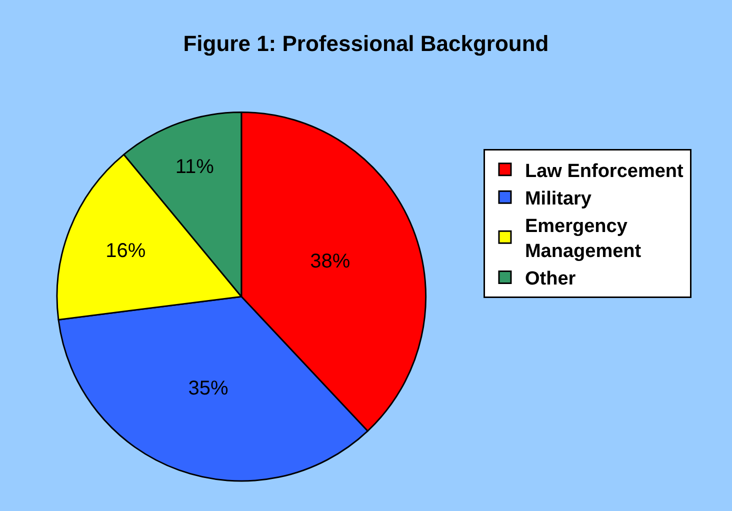  I want to click on legend-label: Military, so click(558, 199).